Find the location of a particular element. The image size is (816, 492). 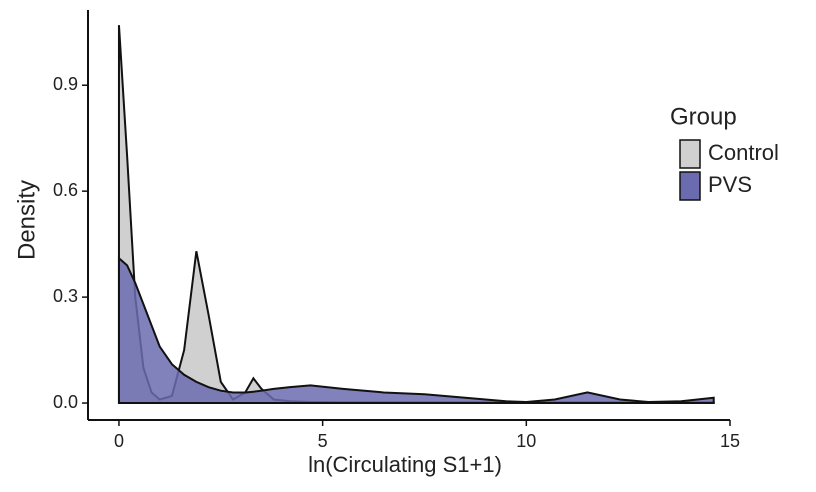

x-axis-label: ln(Circulating S1+1) is located at coordinates (405, 464).